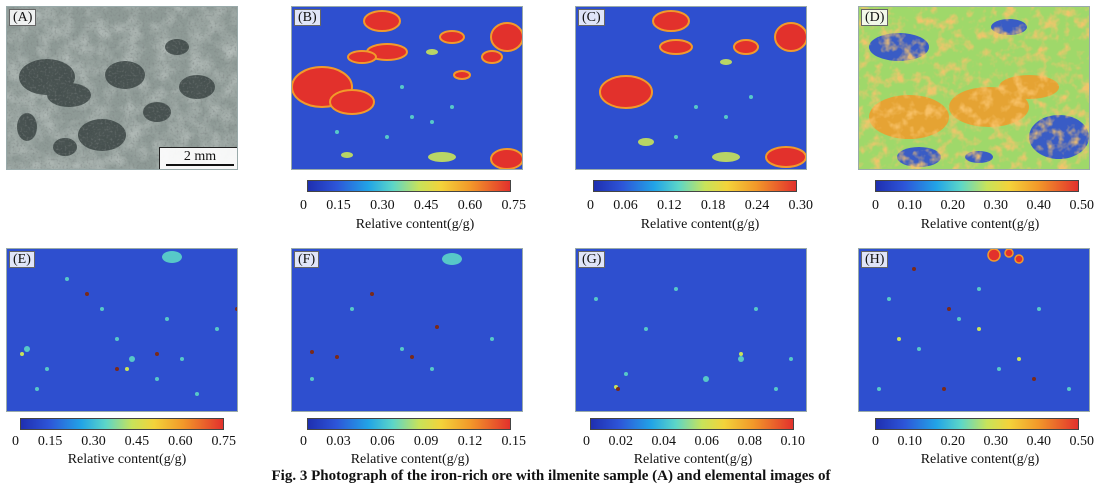 The height and width of the screenshot is (484, 1102). What do you see at coordinates (695, 186) in the screenshot?
I see `colorbar-c` at bounding box center [695, 186].